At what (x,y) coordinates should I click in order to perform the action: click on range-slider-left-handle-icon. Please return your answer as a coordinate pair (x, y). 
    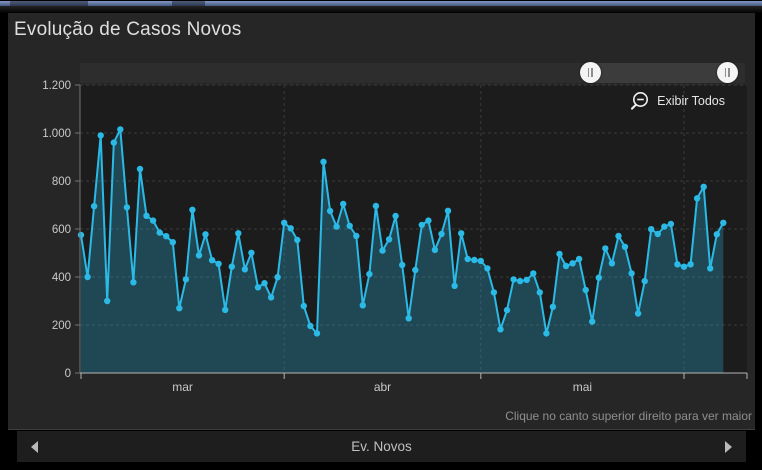
    Looking at the image, I should click on (590, 72).